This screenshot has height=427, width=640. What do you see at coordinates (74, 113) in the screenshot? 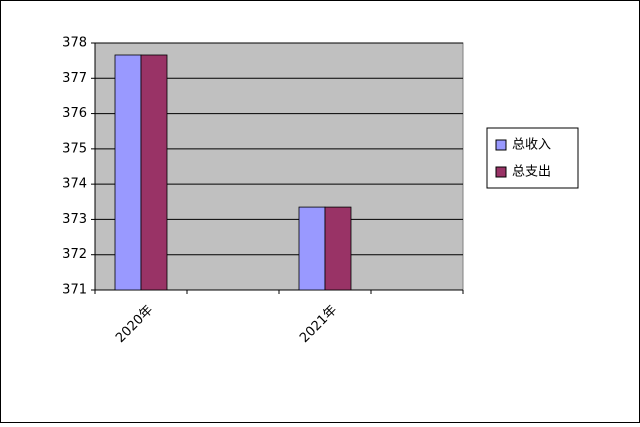
I see `y-tick-label: 376` at bounding box center [74, 113].